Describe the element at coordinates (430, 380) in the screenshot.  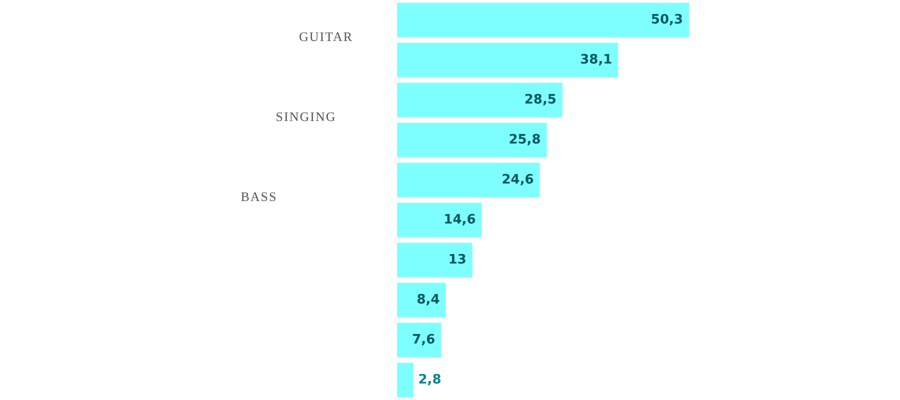
I see `data-label: 2,8` at that location.